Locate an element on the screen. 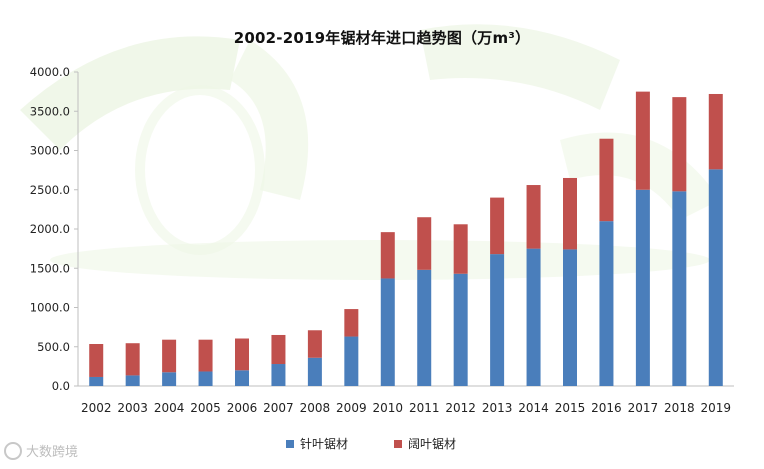  x-tick-label: 2011 is located at coordinates (424, 408).